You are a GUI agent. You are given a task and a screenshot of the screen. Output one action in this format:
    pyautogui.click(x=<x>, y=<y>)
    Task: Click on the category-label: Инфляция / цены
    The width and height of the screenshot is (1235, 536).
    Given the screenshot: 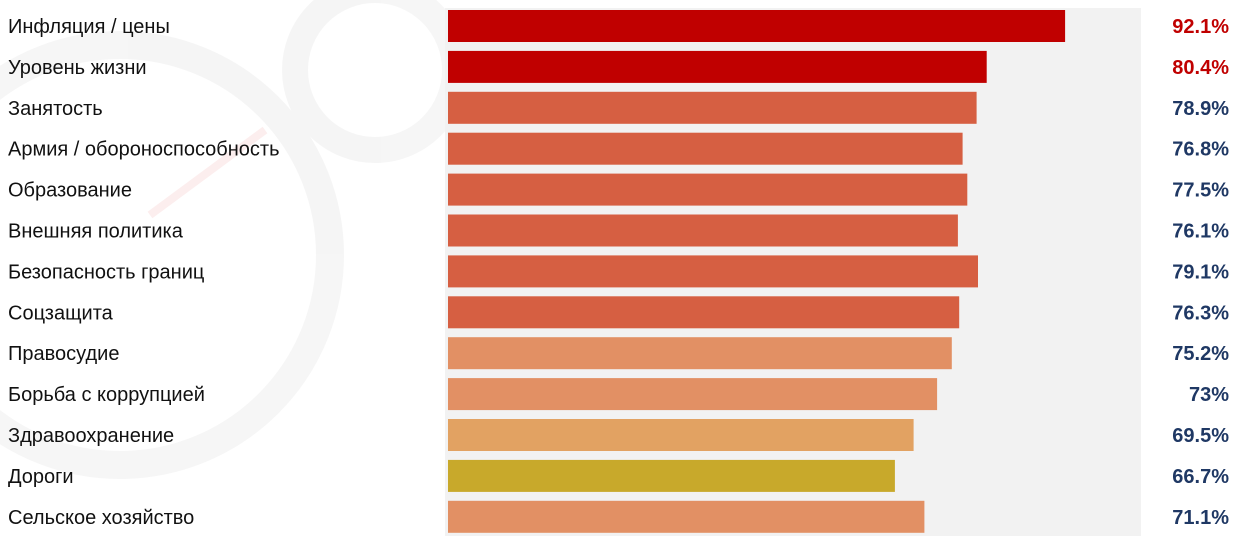 What is the action you would take?
    pyautogui.click(x=89, y=27)
    